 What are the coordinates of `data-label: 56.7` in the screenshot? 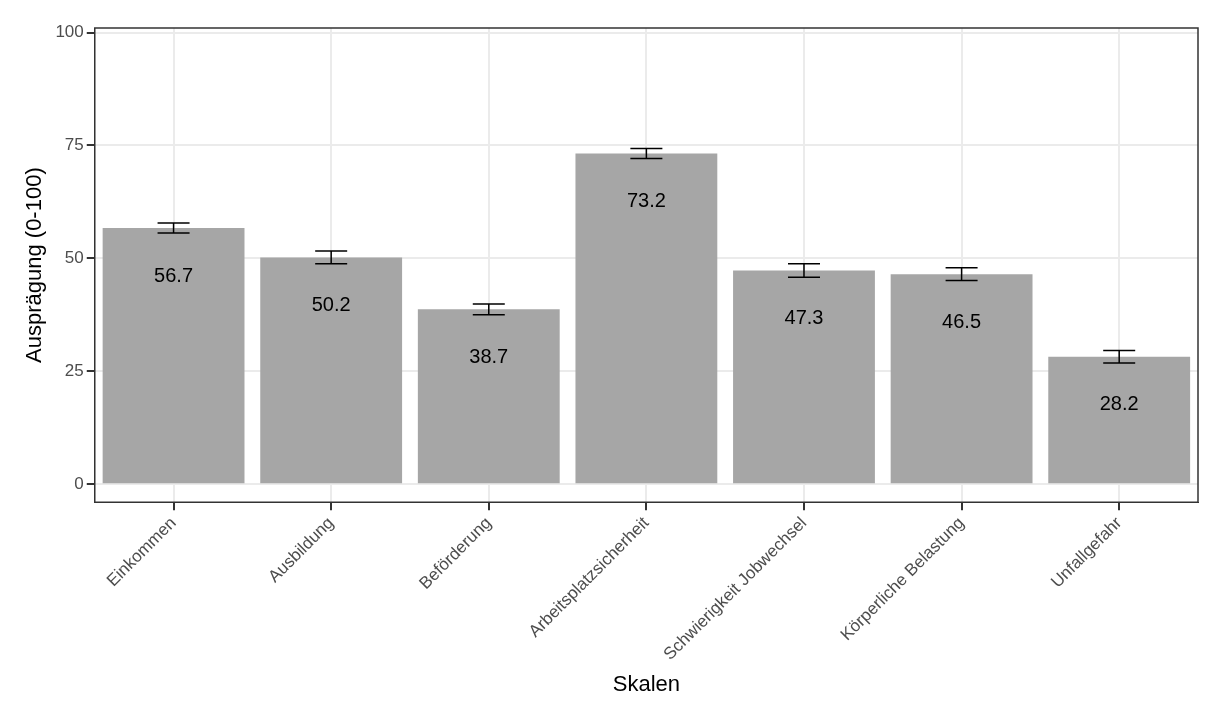 It's located at (174, 274).